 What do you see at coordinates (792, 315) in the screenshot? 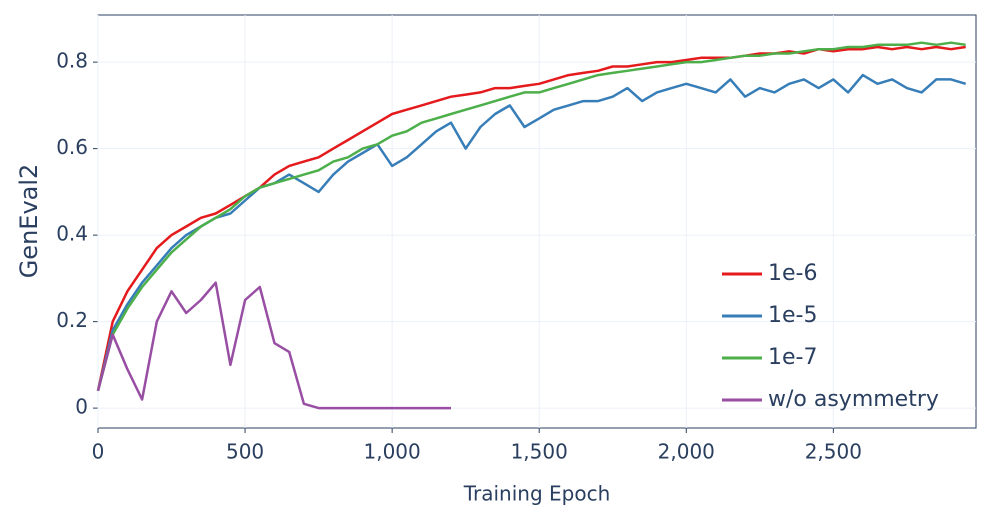
I see `legend-label: 1e-5` at bounding box center [792, 315].